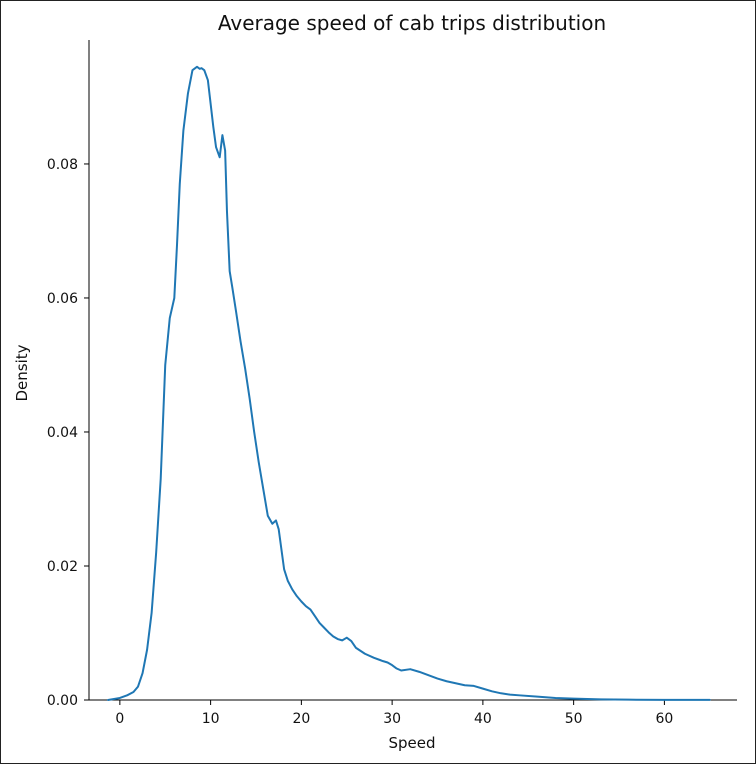 This screenshot has height=764, width=756. Describe the element at coordinates (211, 719) in the screenshot. I see `x-tick-label: 10` at that location.